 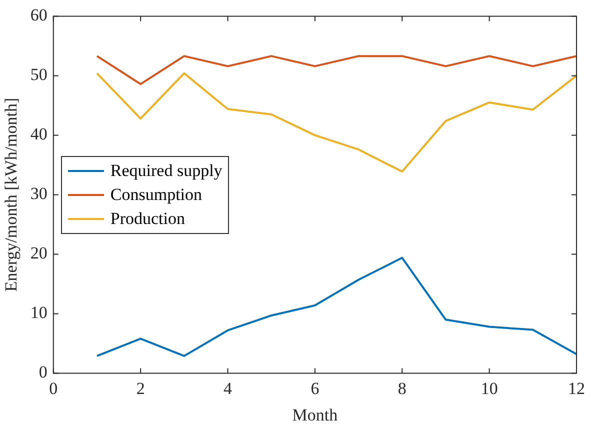 What do you see at coordinates (315, 414) in the screenshot?
I see `x-axis-title: Month` at bounding box center [315, 414].